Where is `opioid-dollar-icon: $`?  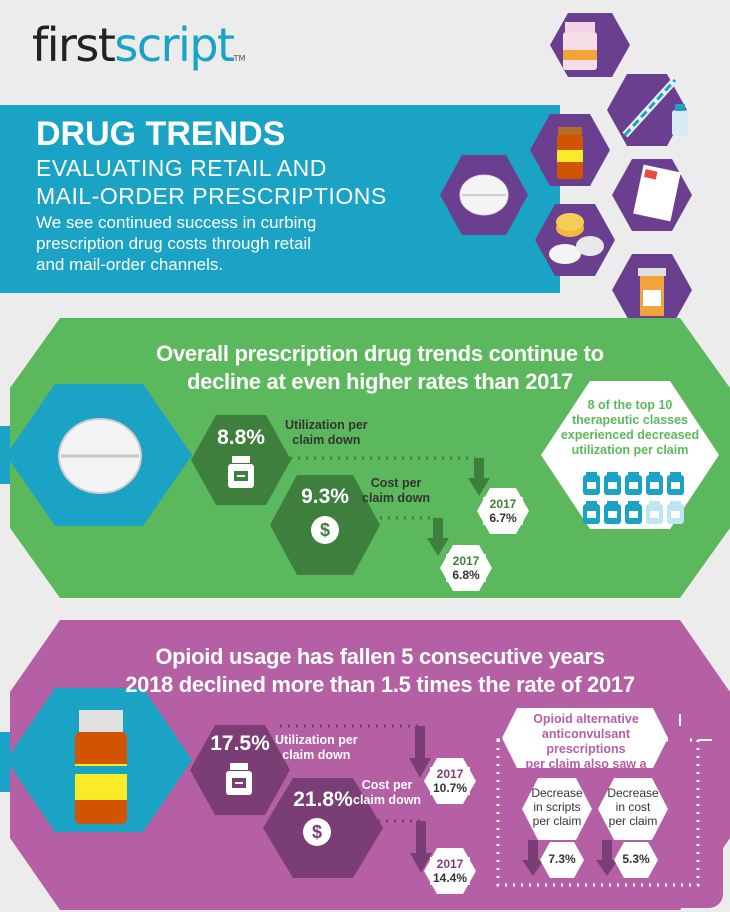
opioid-dollar-icon: $ is located at coordinates (317, 832).